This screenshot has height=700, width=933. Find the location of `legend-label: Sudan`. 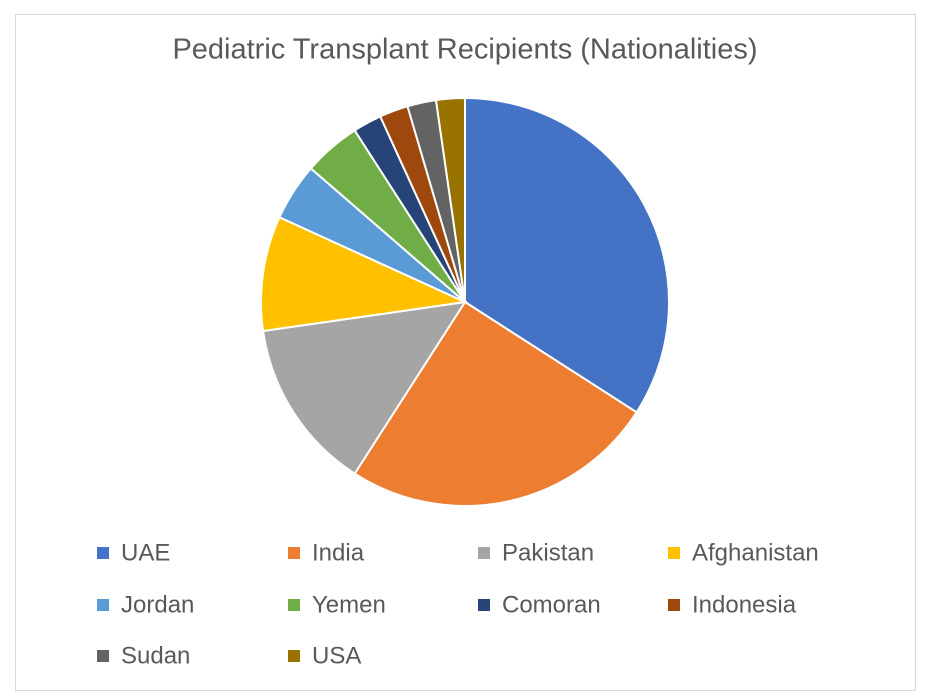

legend-label: Sudan is located at coordinates (155, 655).